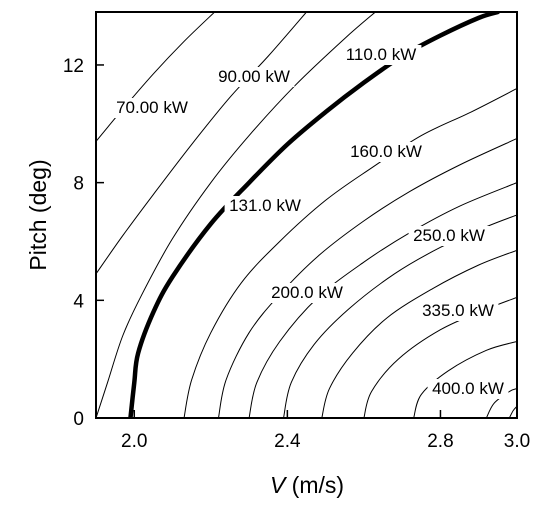  What do you see at coordinates (134, 441) in the screenshot?
I see `x-tick-label: 2.0` at bounding box center [134, 441].